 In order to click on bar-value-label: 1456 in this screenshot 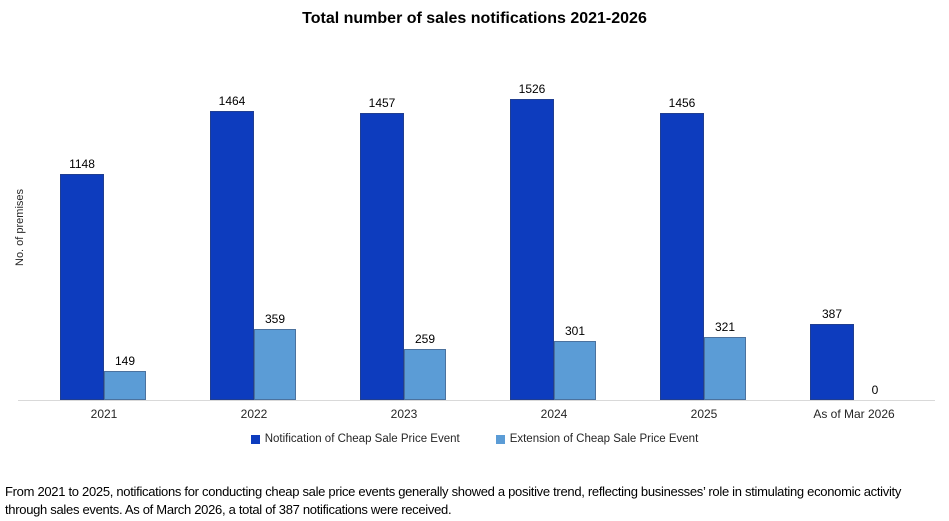, I will do `click(682, 103)`.